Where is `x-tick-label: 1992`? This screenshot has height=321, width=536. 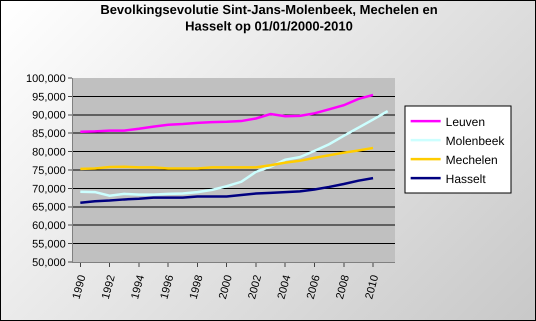
x-tick-label: 1992 is located at coordinates (109, 287).